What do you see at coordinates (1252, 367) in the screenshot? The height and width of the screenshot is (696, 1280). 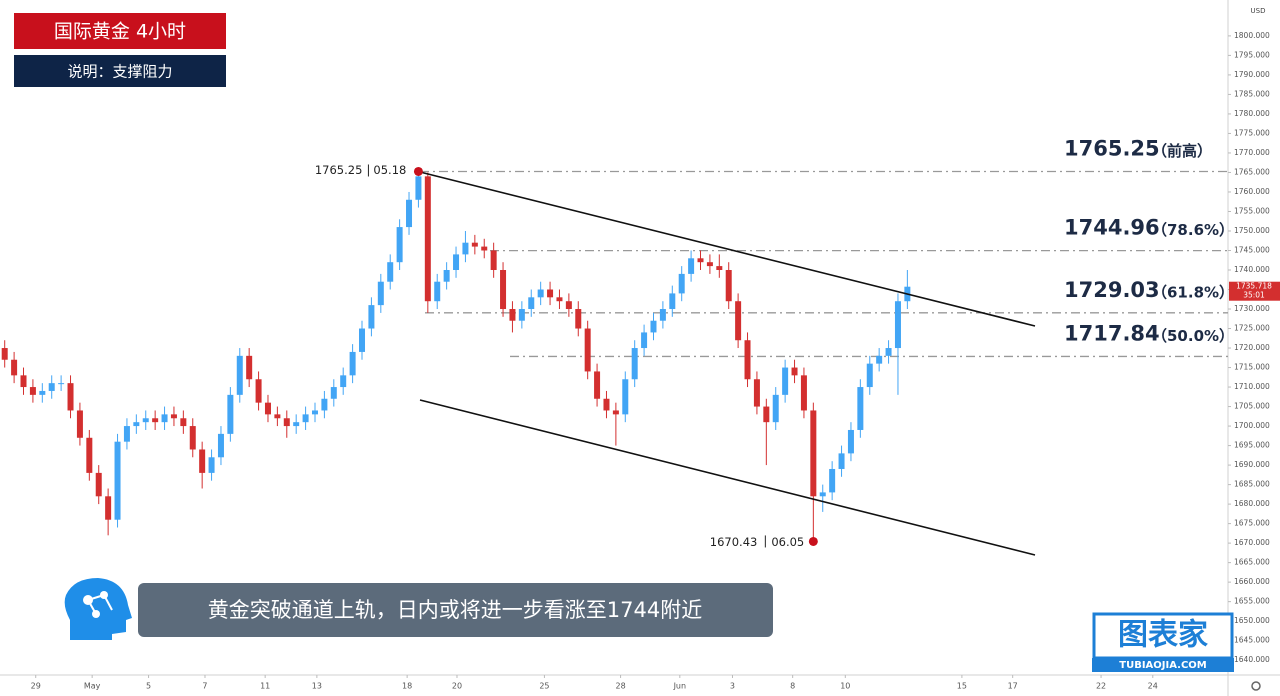 I see `y-tick-label: 1715.000` at bounding box center [1252, 367].